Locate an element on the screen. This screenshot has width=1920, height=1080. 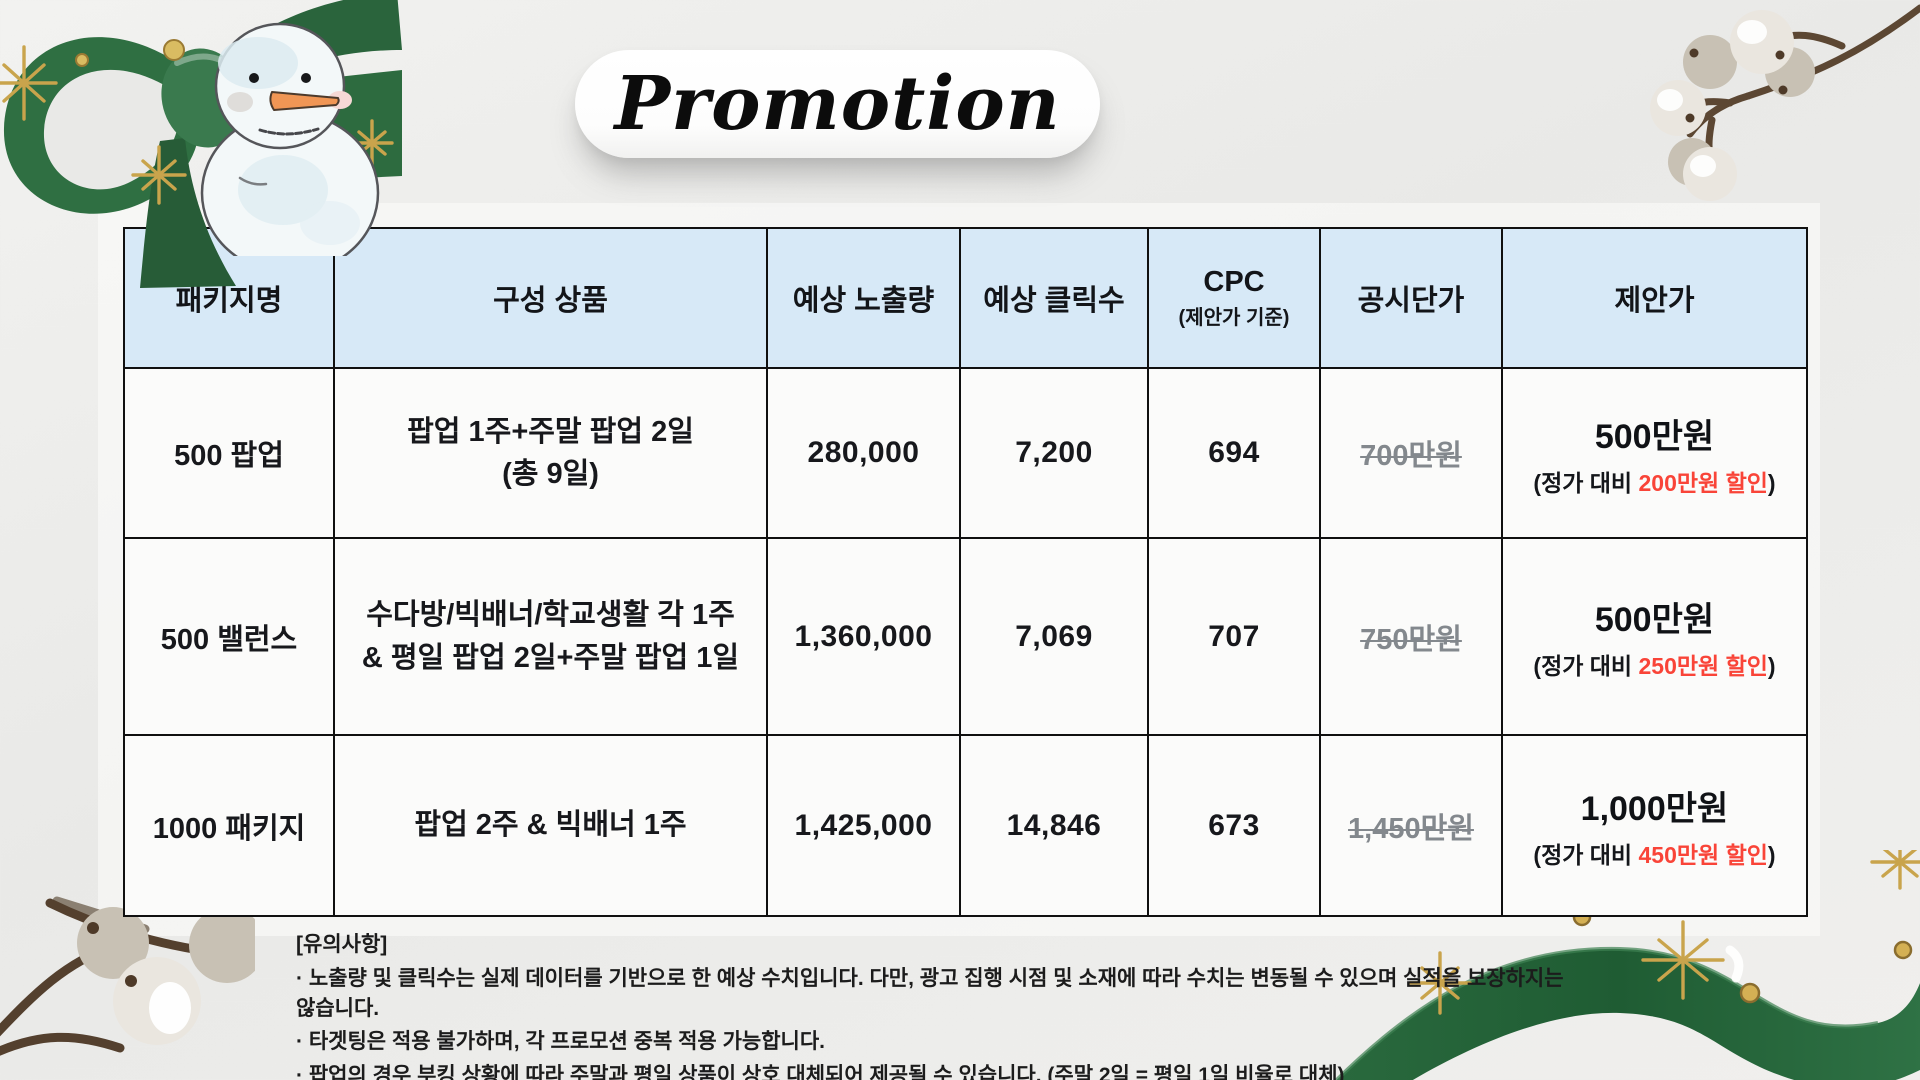
cell-clicks: 7,069 is located at coordinates (1054, 636).